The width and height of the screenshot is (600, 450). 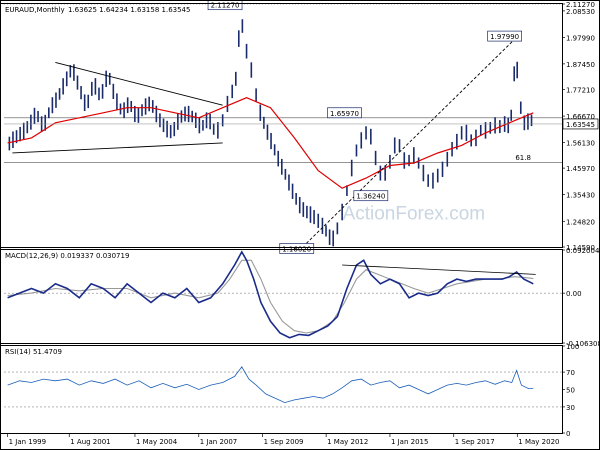 What do you see at coordinates (580, 38) in the screenshot?
I see `y-tick-label: 1.97990` at bounding box center [580, 38].